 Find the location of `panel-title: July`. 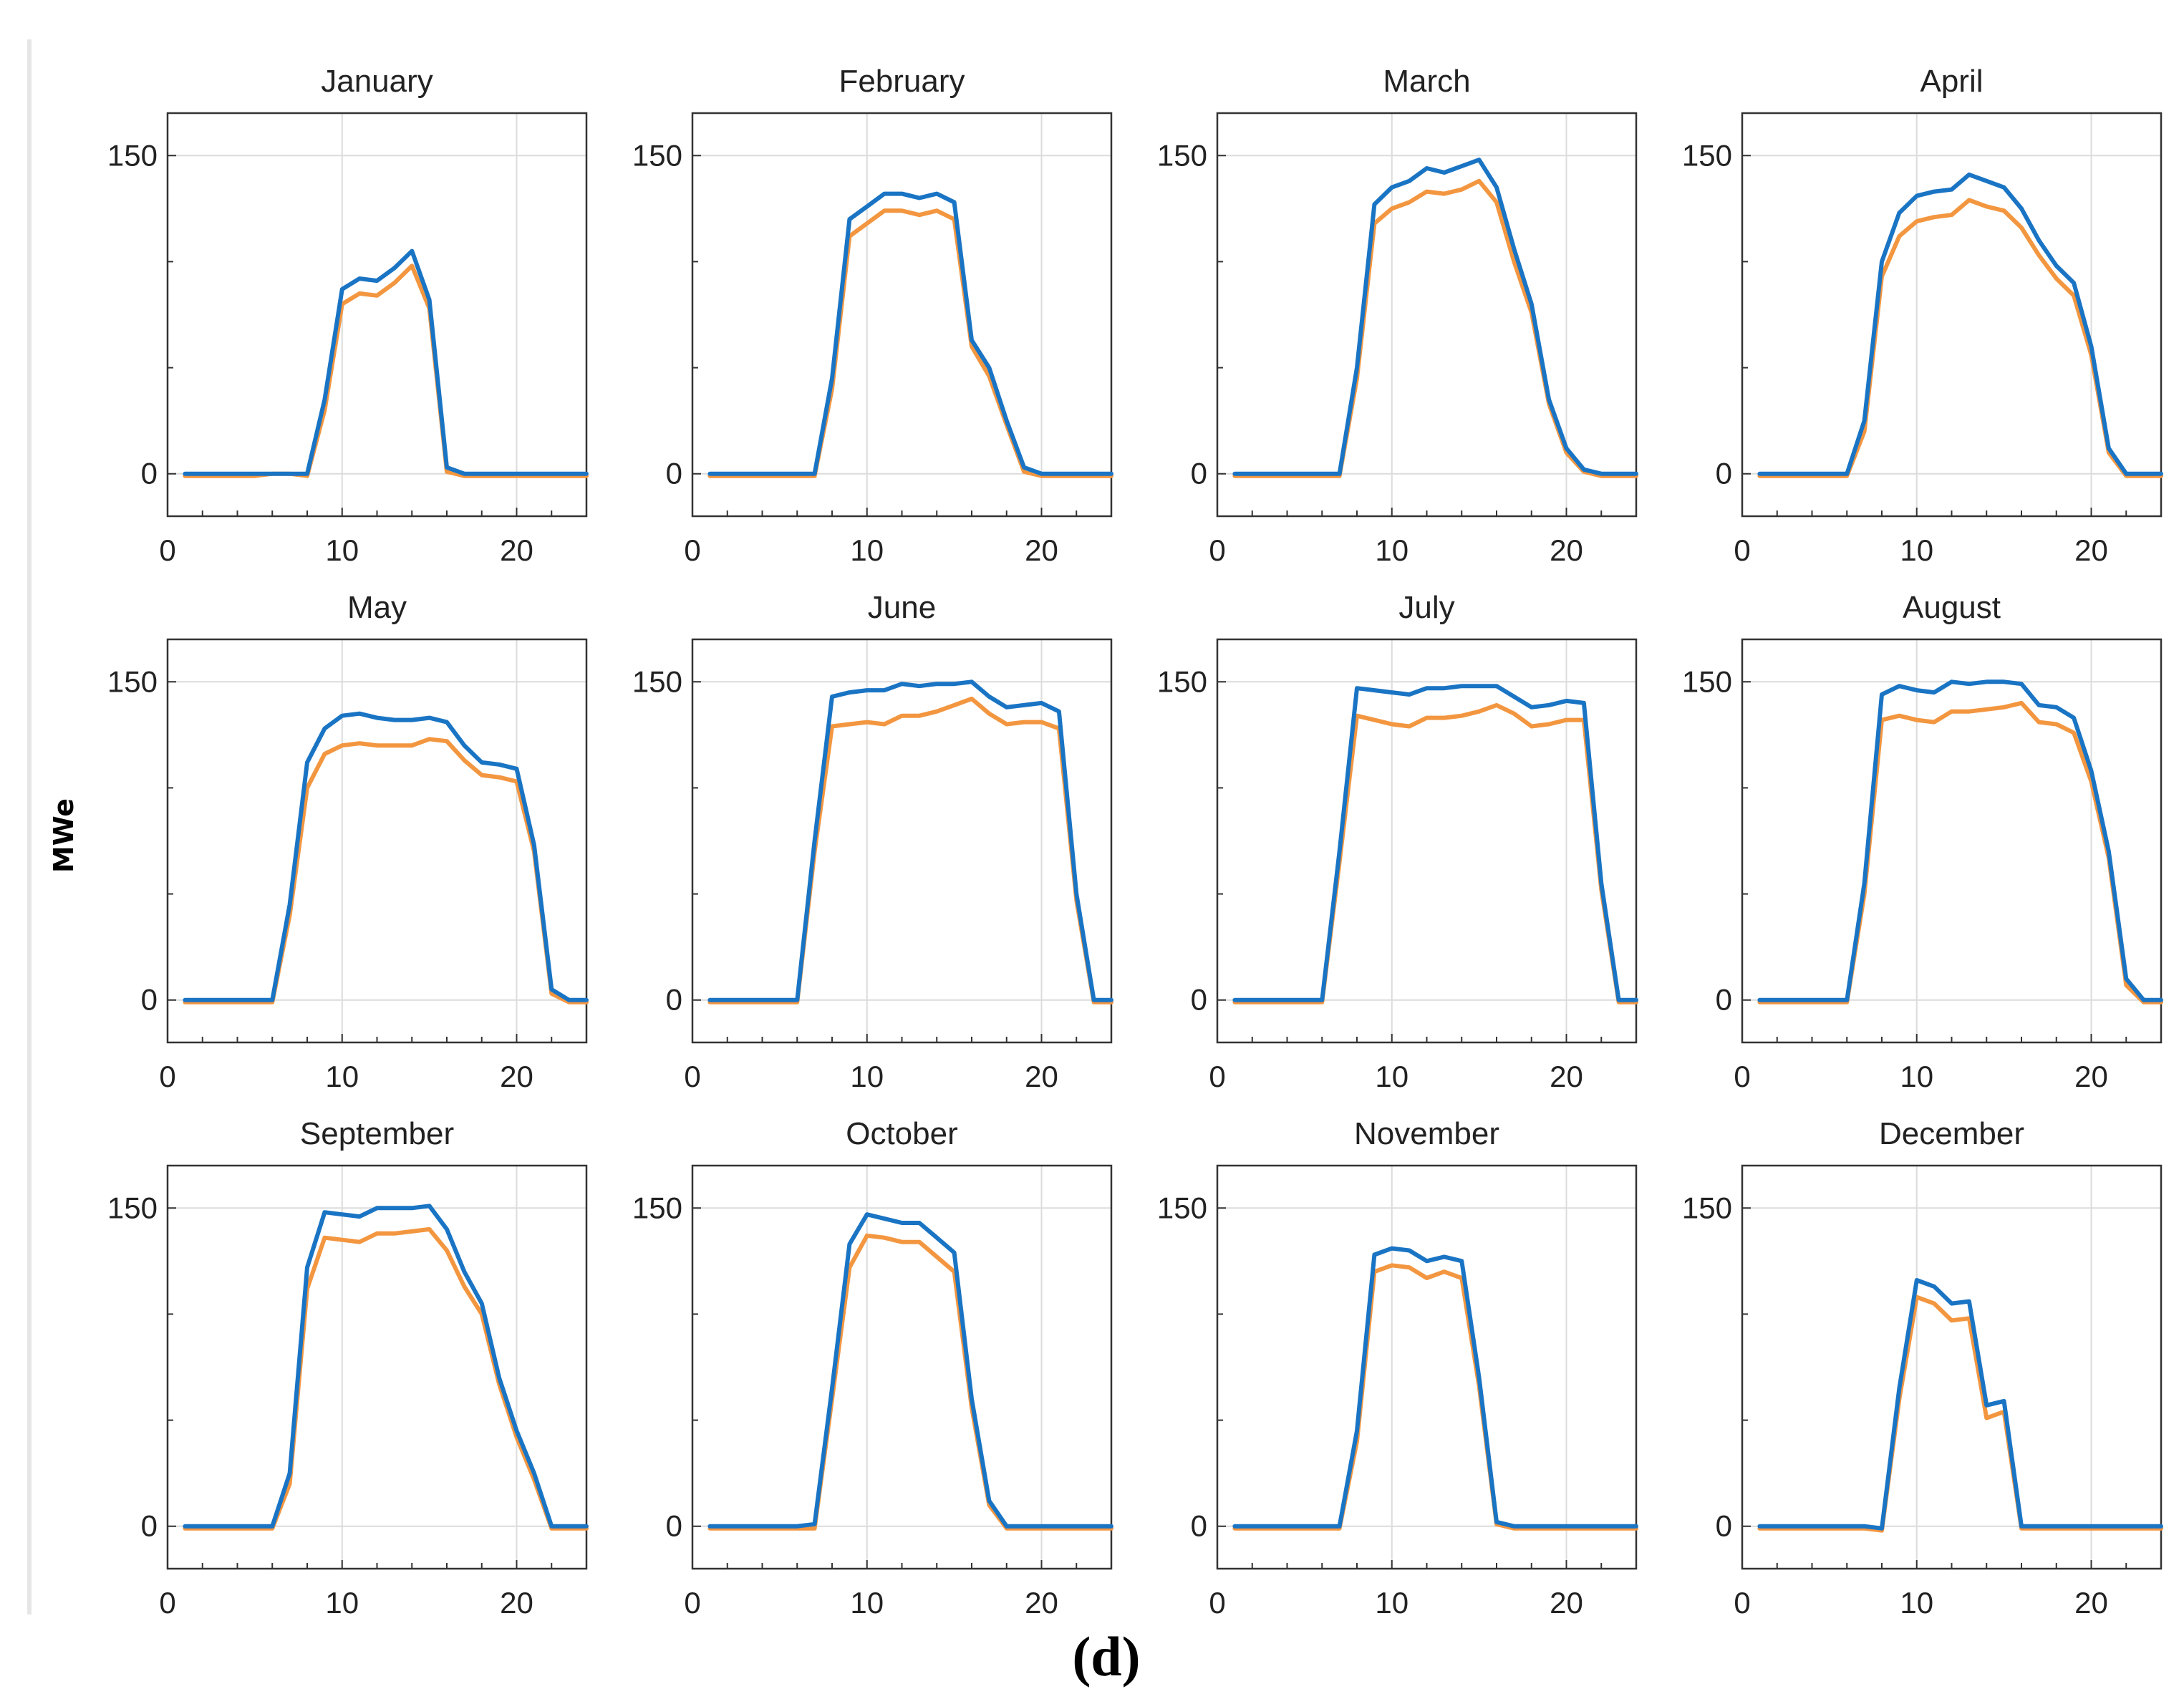

panel-title: July is located at coordinates (1426, 608).